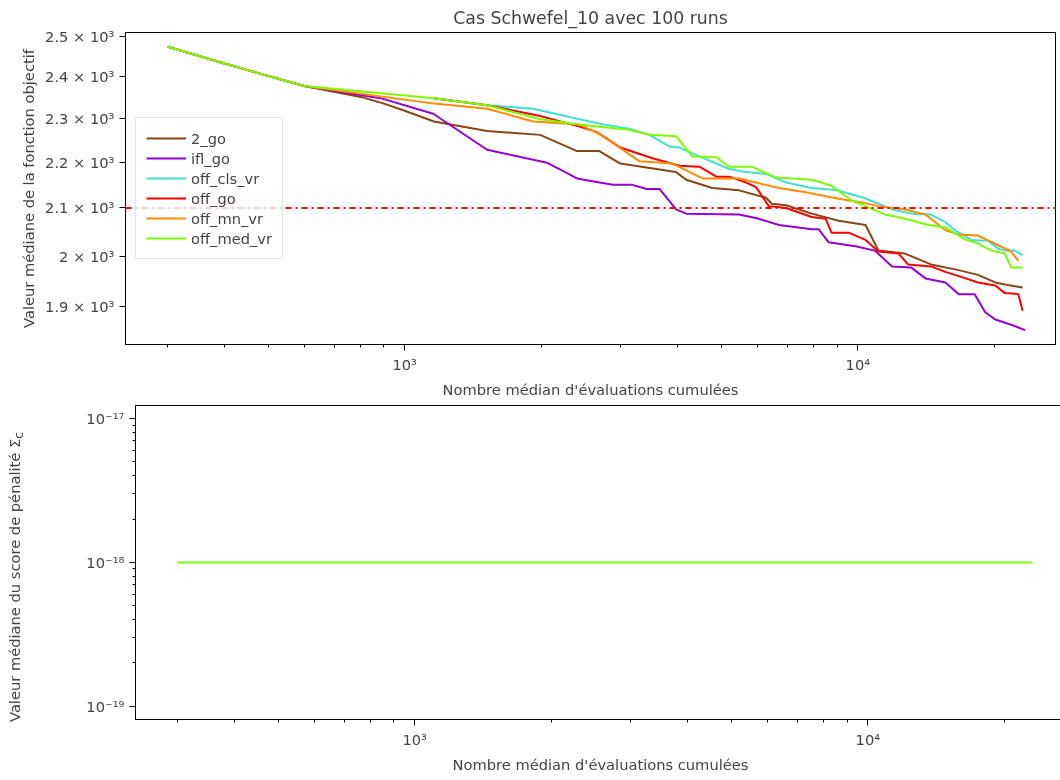  Describe the element at coordinates (80, 36) in the screenshot. I see `y-tick-label: 2.5 × 10³` at that location.